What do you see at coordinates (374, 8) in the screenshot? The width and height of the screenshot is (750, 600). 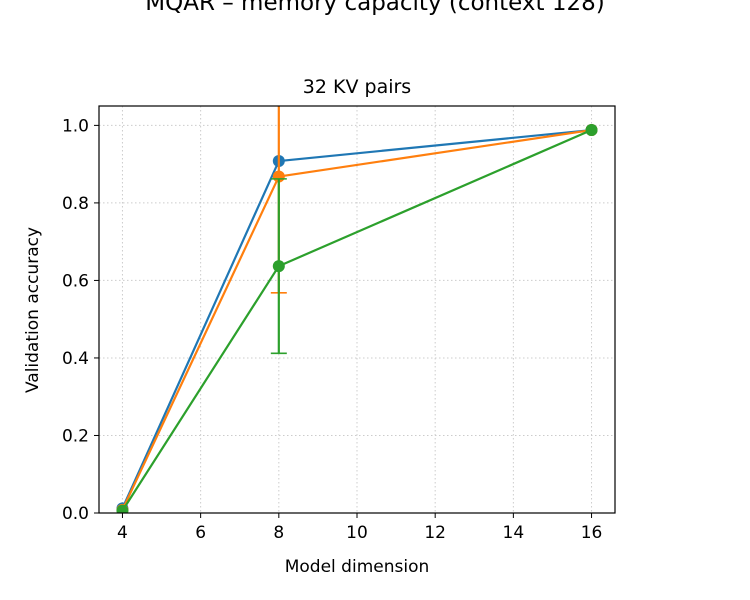 I see `chart-suptitle: MQAR – memory capacity (context 128)` at bounding box center [374, 8].